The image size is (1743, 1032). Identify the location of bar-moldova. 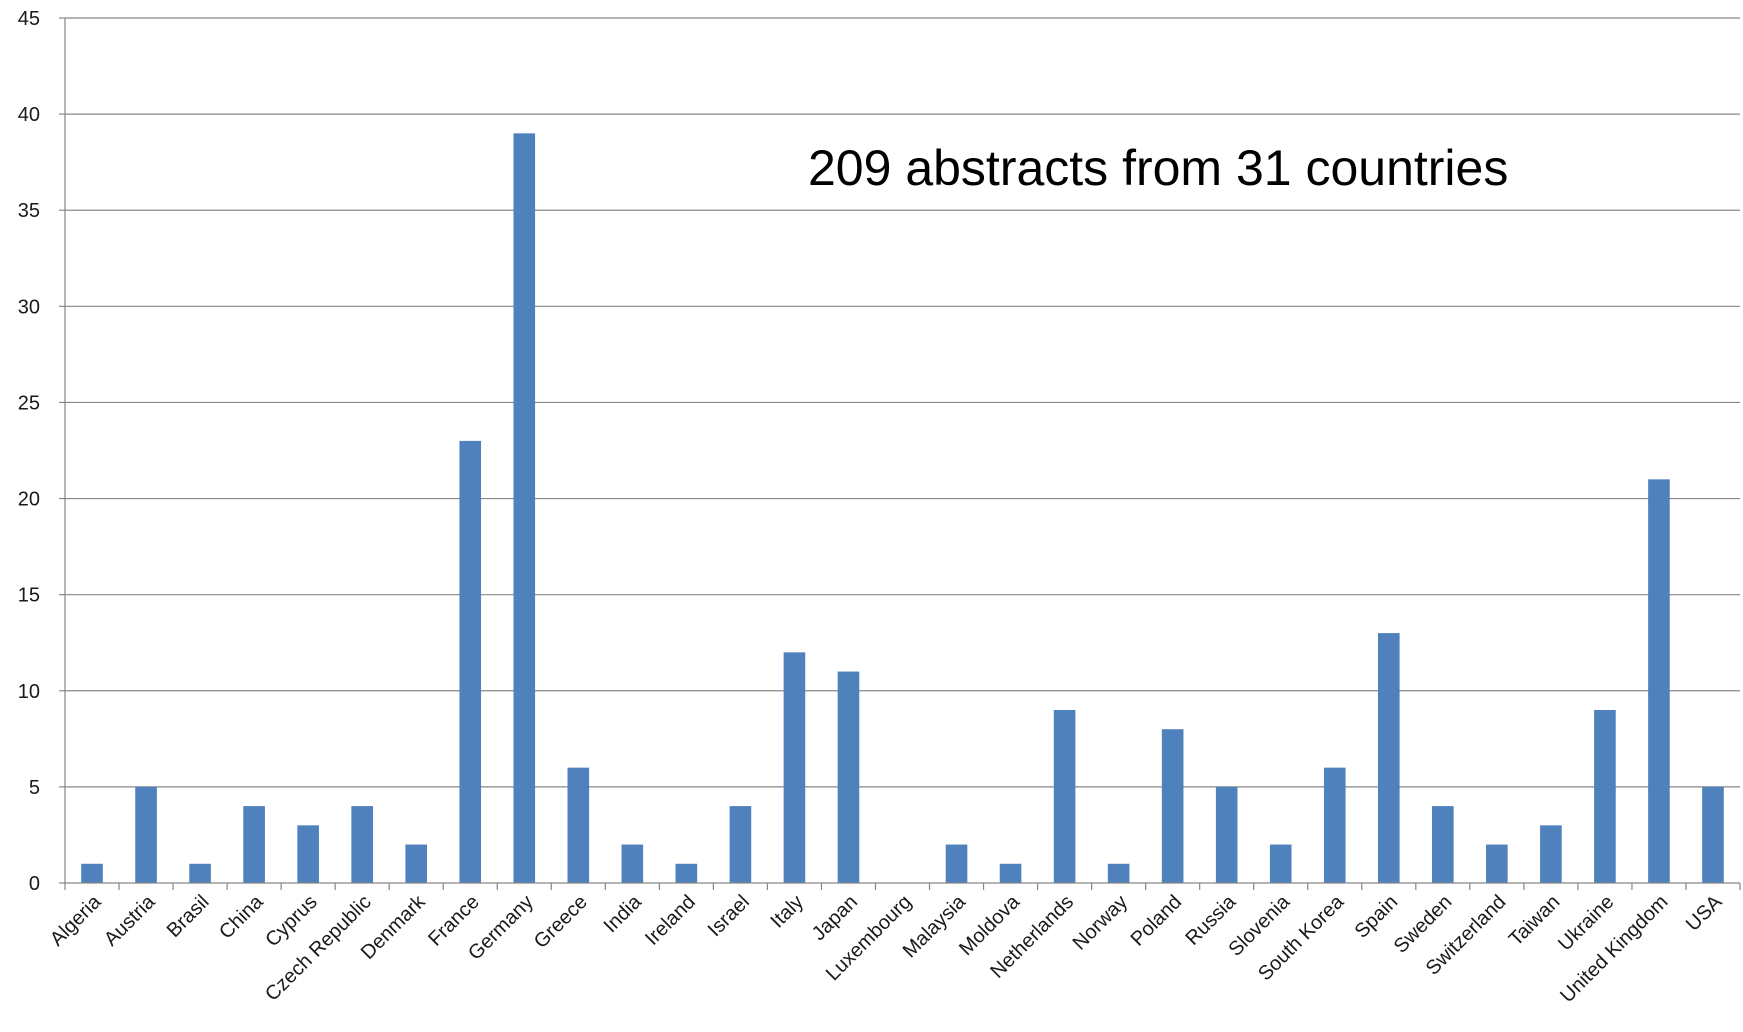
(1010, 873).